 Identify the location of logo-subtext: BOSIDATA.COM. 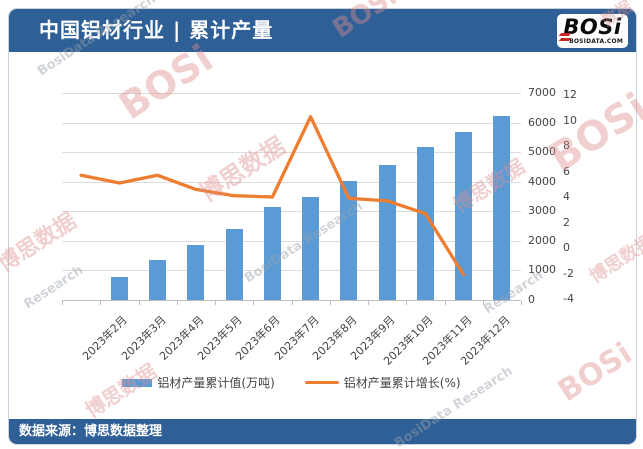
(596, 41).